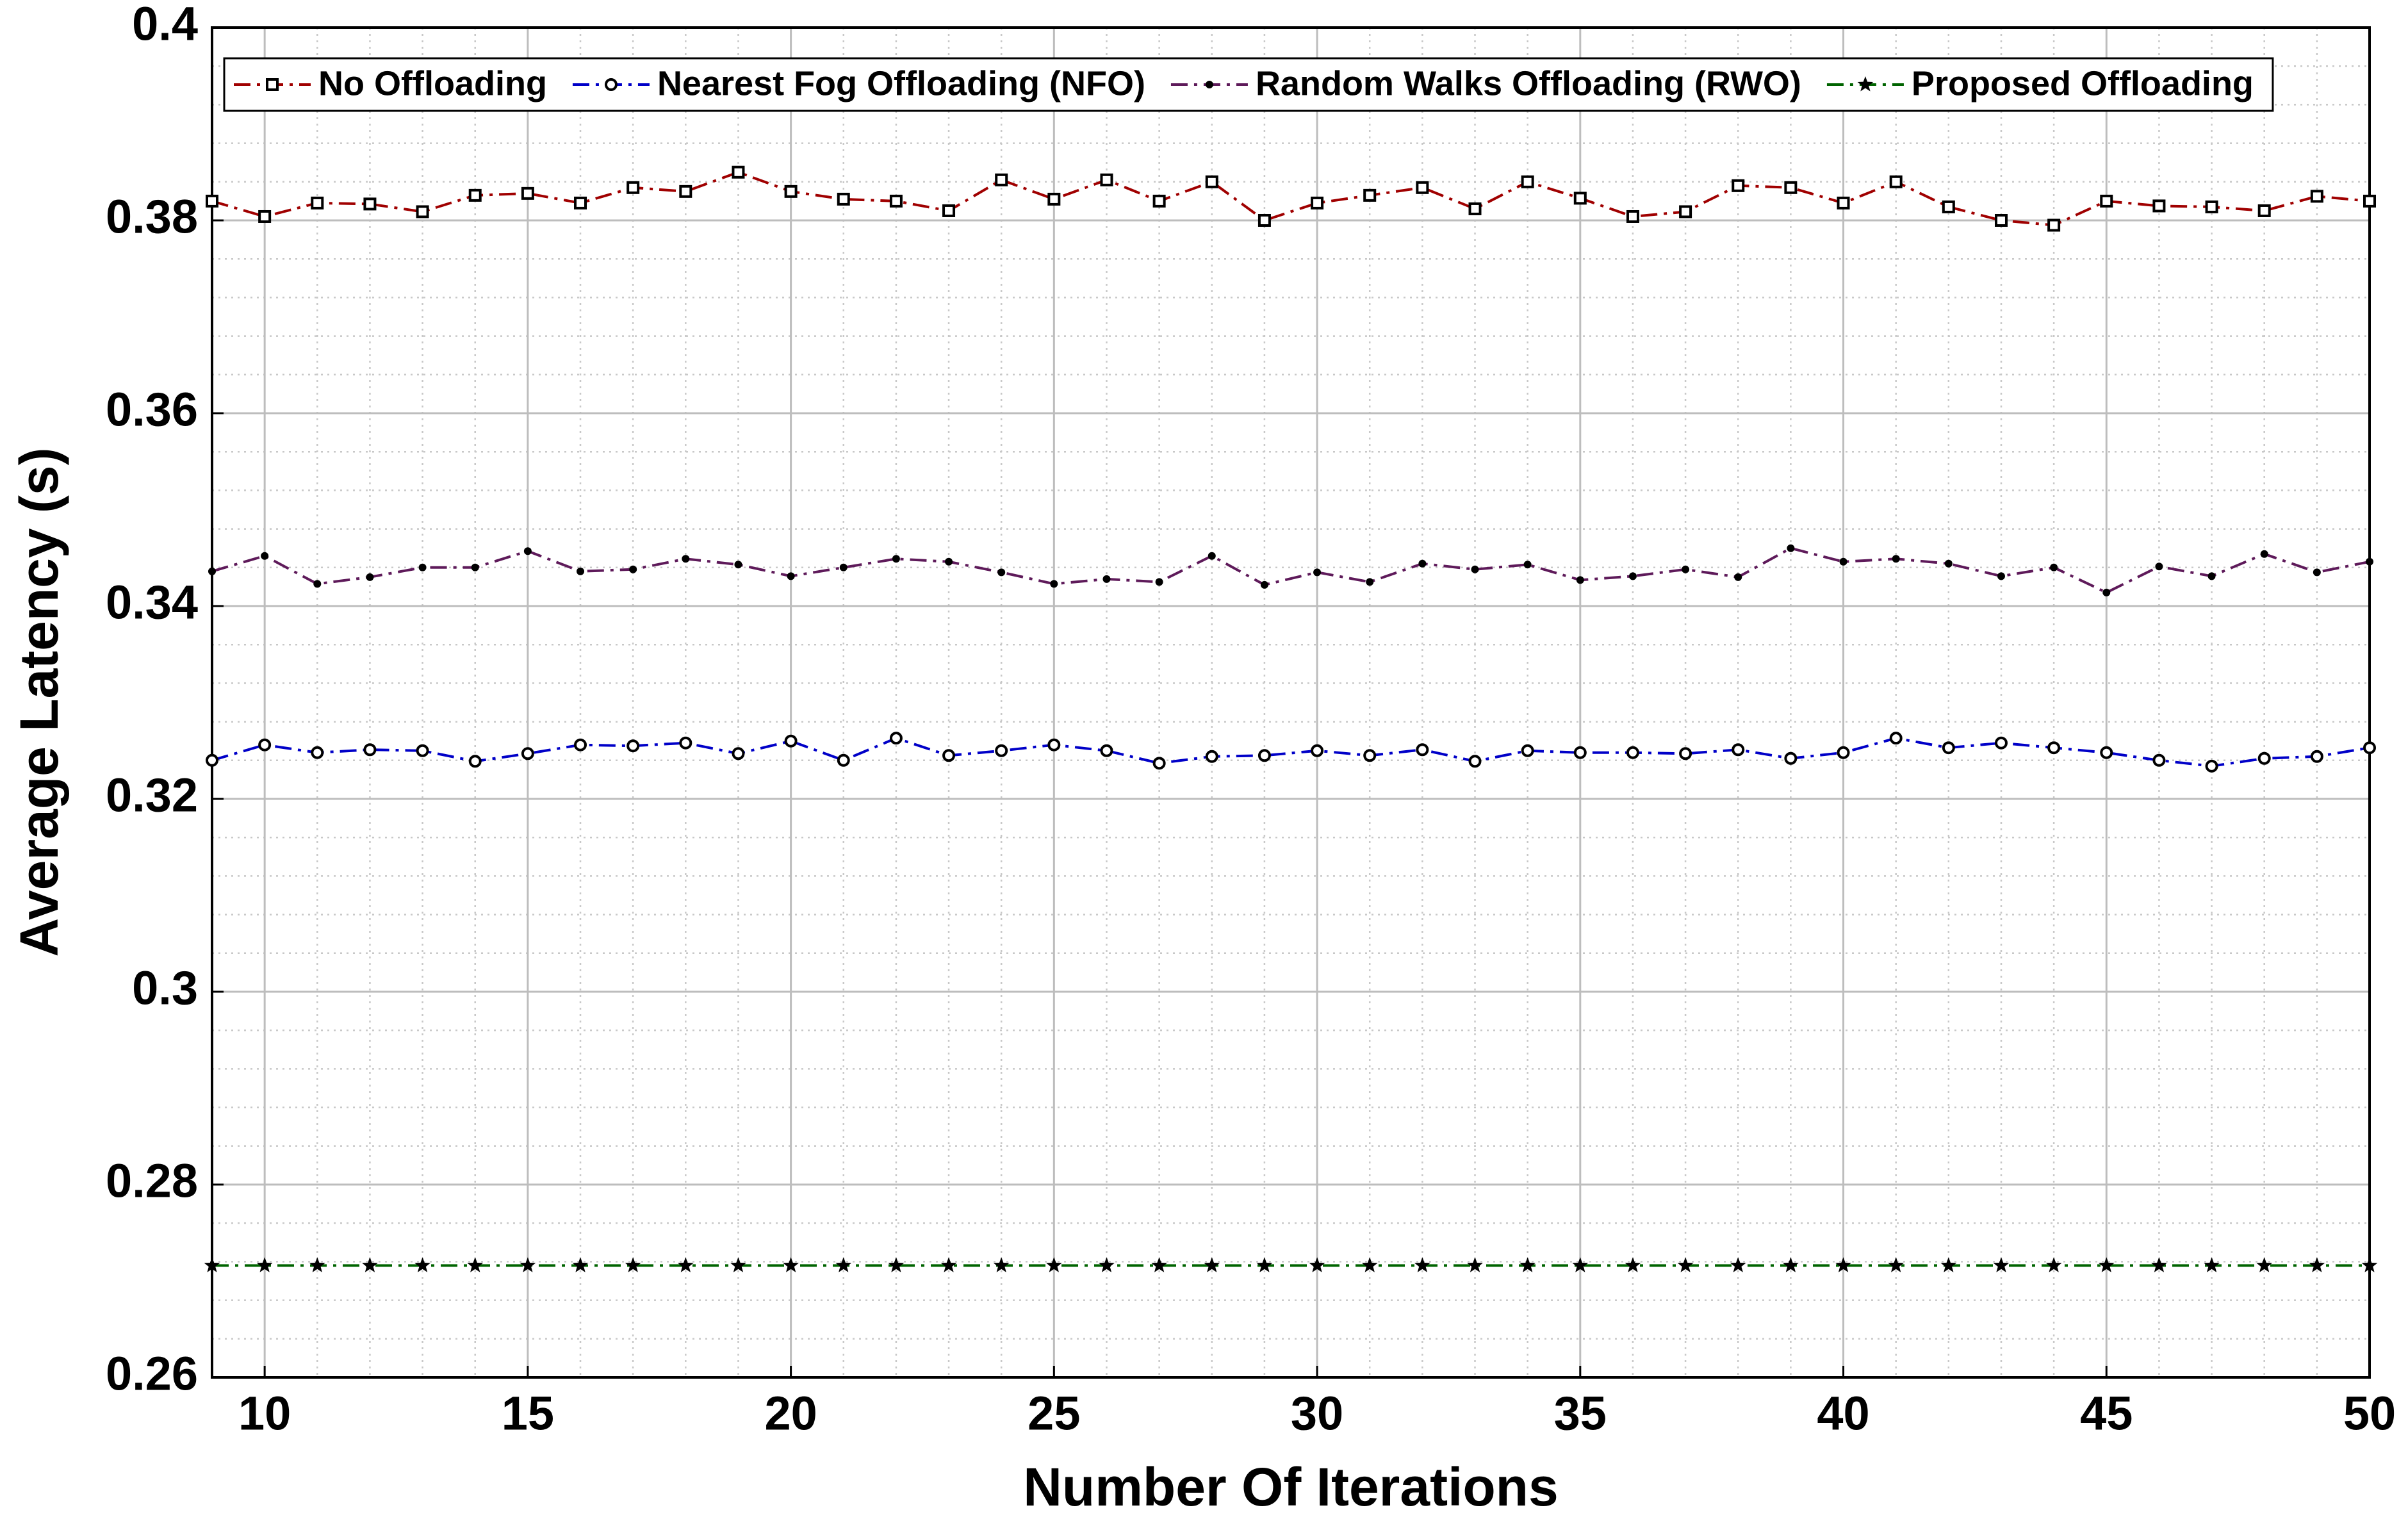  What do you see at coordinates (1054, 1413) in the screenshot?
I see `x-tick-label: 25` at bounding box center [1054, 1413].